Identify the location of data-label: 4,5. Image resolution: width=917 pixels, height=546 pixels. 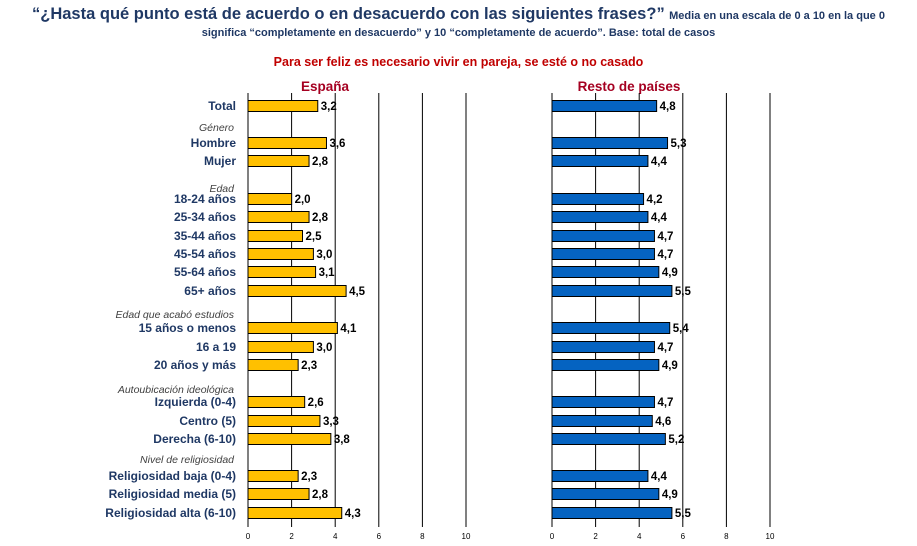
(357, 292).